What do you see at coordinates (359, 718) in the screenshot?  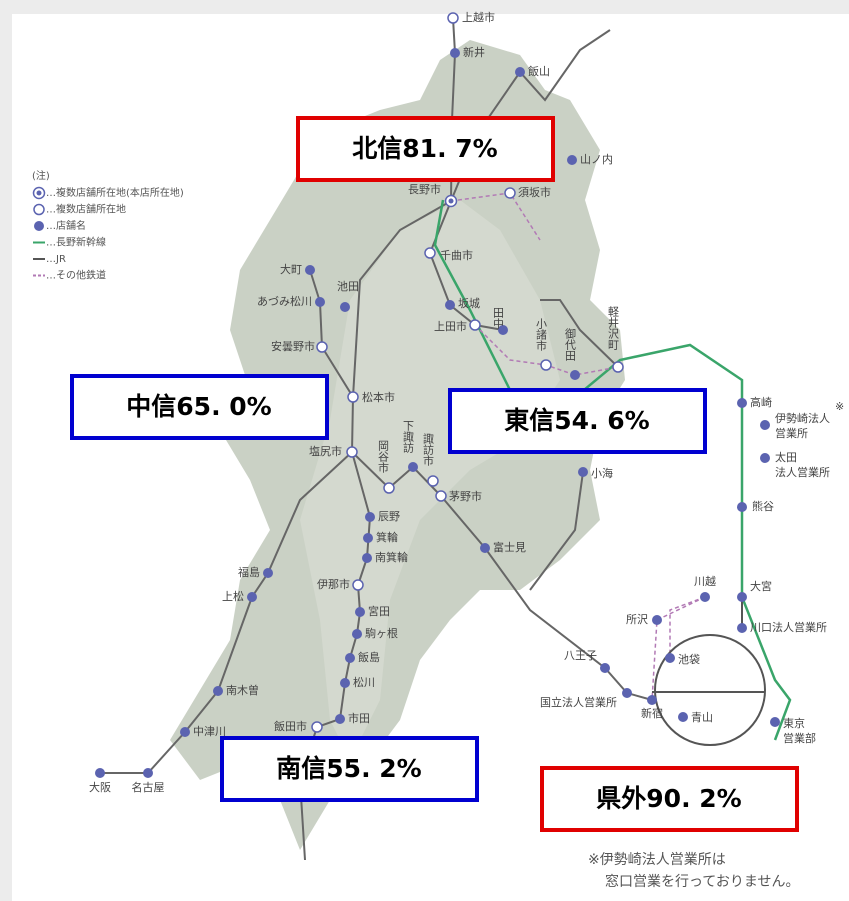 I see `station-label: 市田` at bounding box center [359, 718].